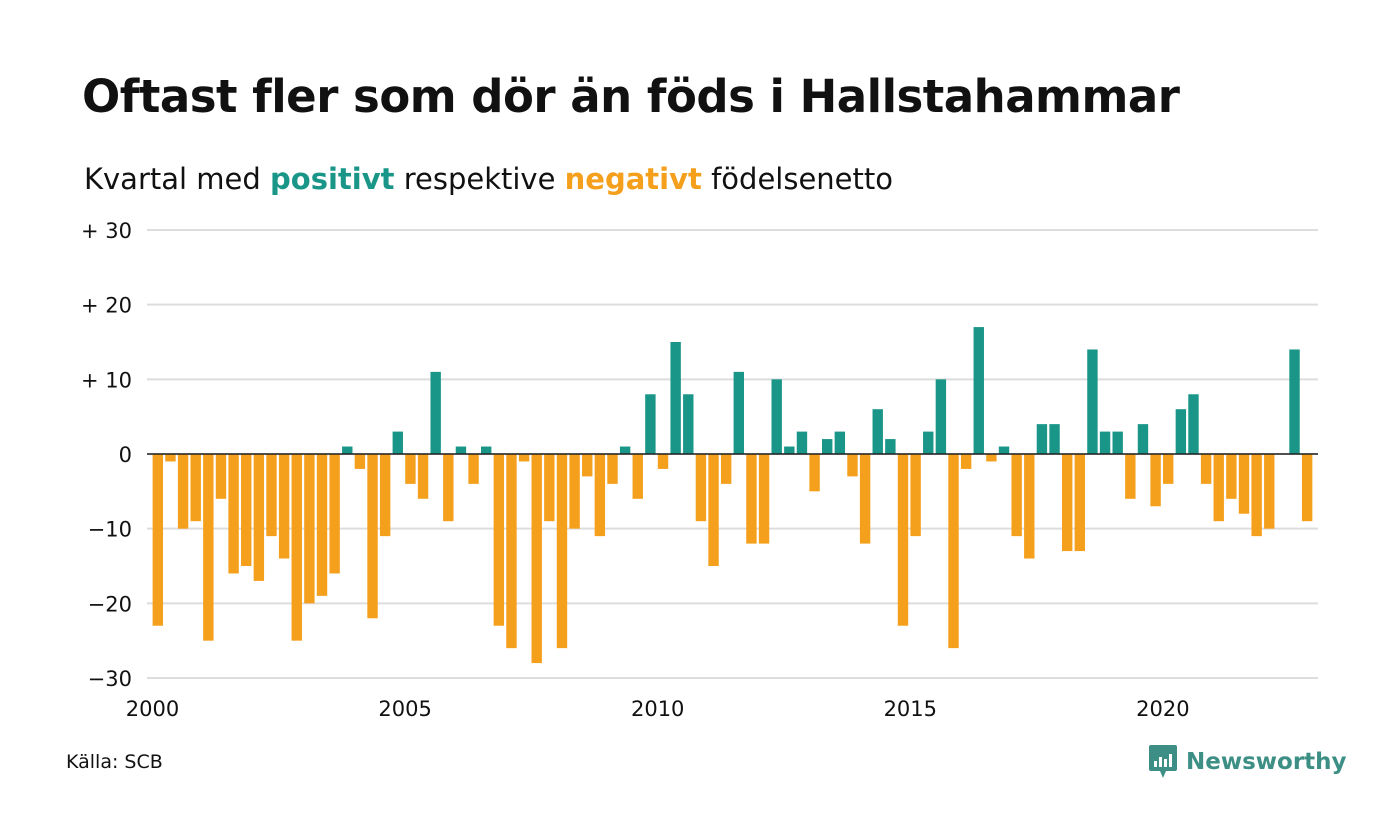 The width and height of the screenshot is (1400, 840). I want to click on brand-logo: Newsworthy, so click(1247, 762).